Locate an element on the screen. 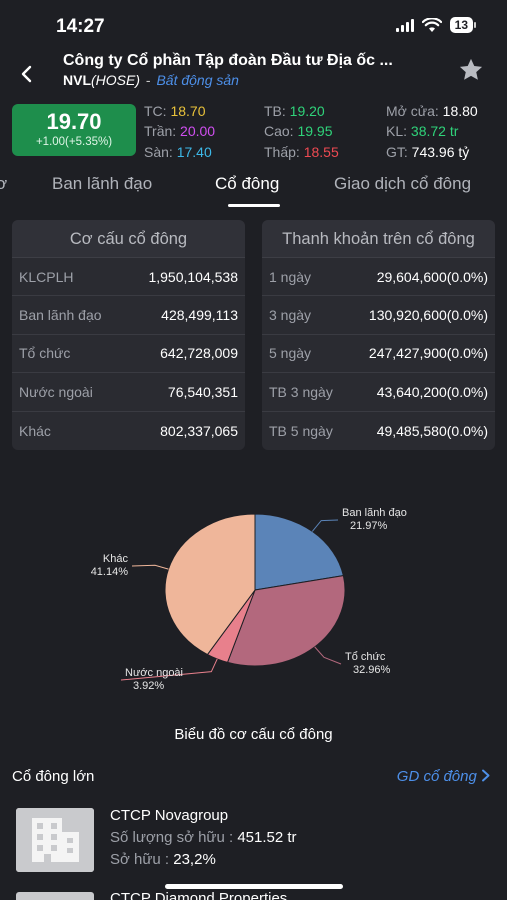 Image resolution: width=507 pixels, height=900 pixels. holder-quantity: Số lượng sở hữu : 451.52 tr is located at coordinates (203, 837).